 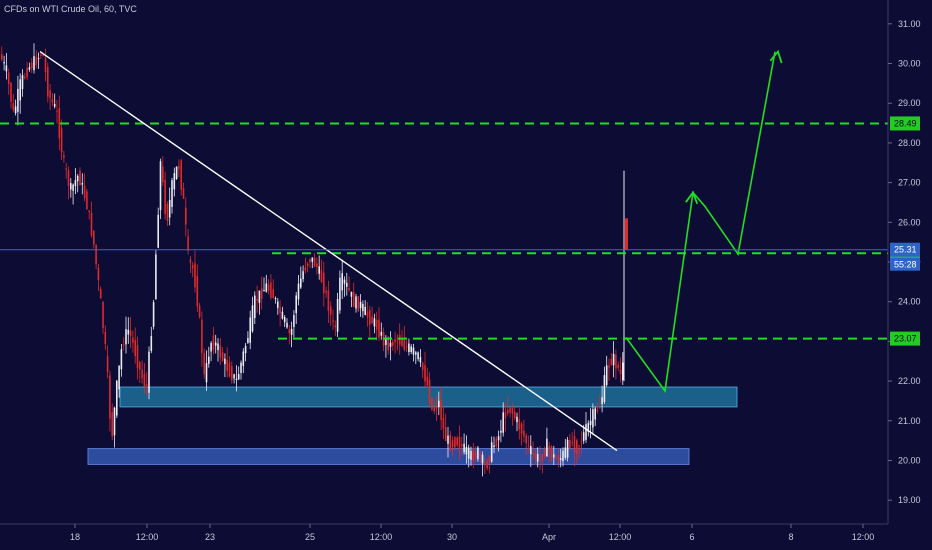 What do you see at coordinates (909, 500) in the screenshot?
I see `y-tick-label: 19.00` at bounding box center [909, 500].